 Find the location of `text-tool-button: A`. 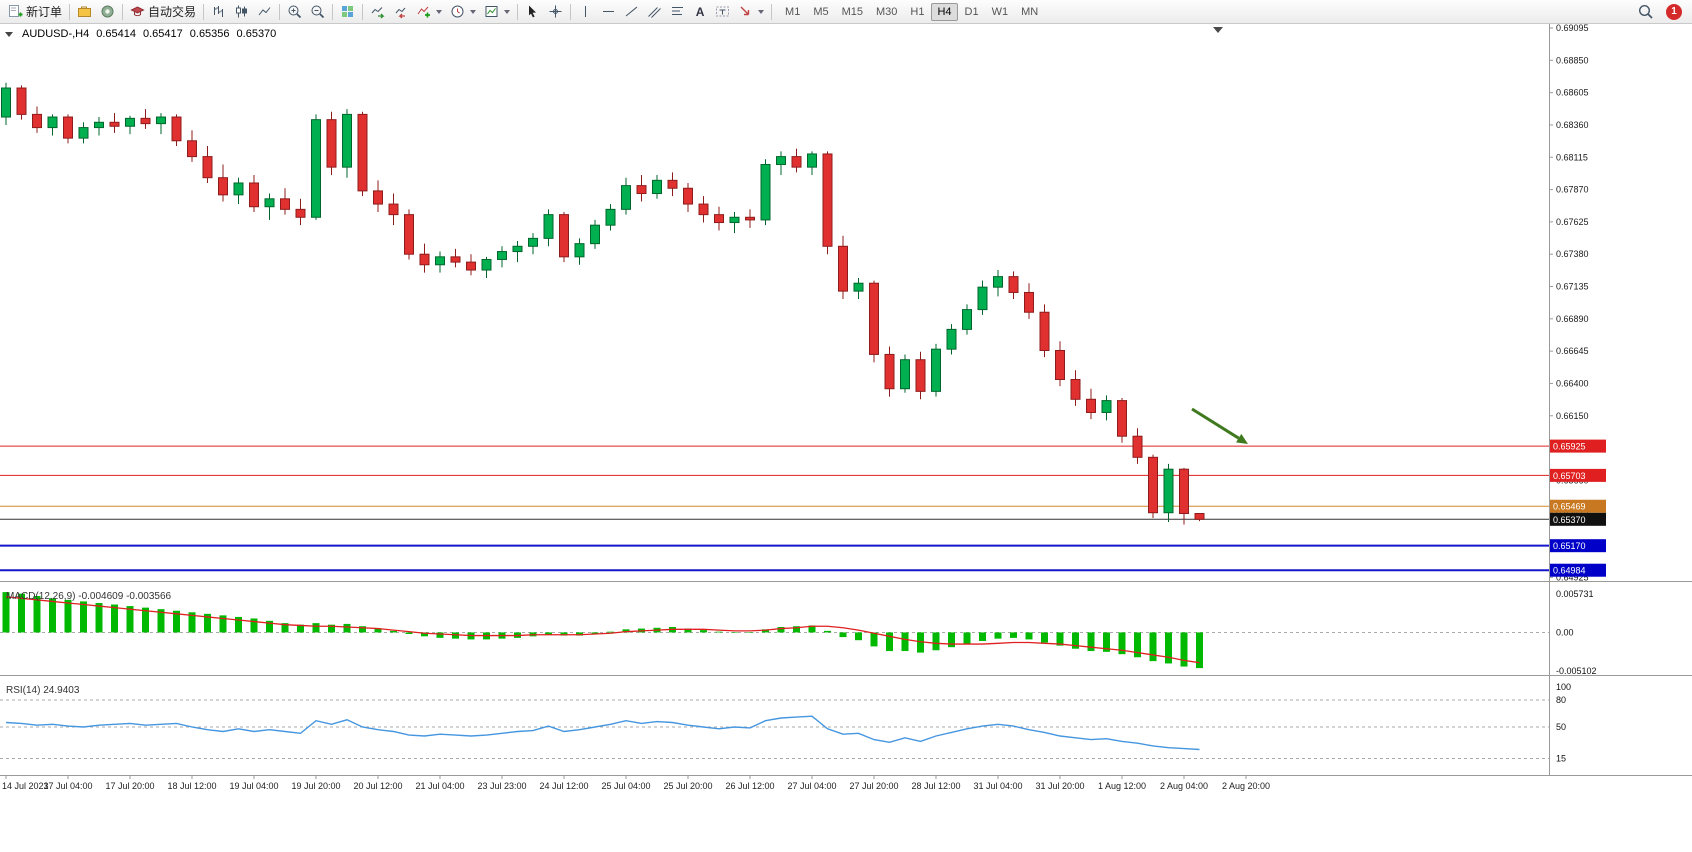

text-tool-button: A is located at coordinates (700, 11).